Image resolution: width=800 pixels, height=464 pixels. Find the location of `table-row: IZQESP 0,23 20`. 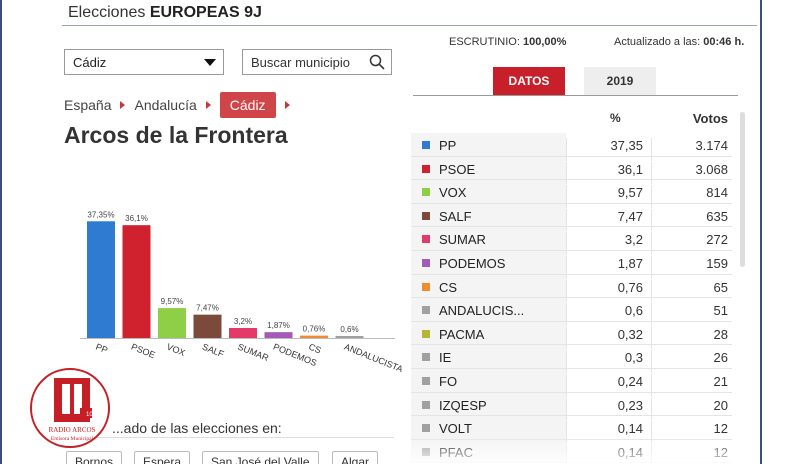

table-row: IZQESP 0,23 20 is located at coordinates (571, 406).